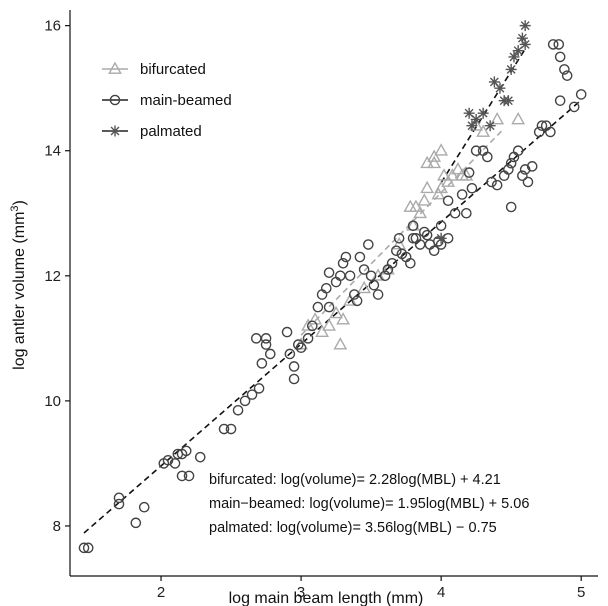 The width and height of the screenshot is (608, 606). What do you see at coordinates (161, 592) in the screenshot?
I see `x-tick-label: 2` at bounding box center [161, 592].